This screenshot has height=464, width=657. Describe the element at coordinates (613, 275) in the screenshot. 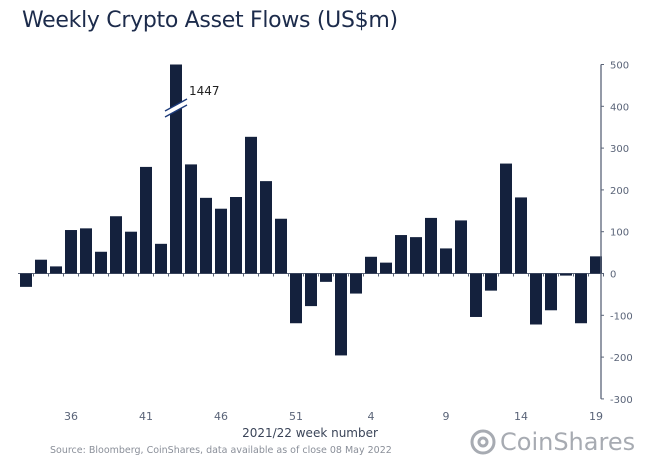

I see `y-tick-label: 0` at that location.